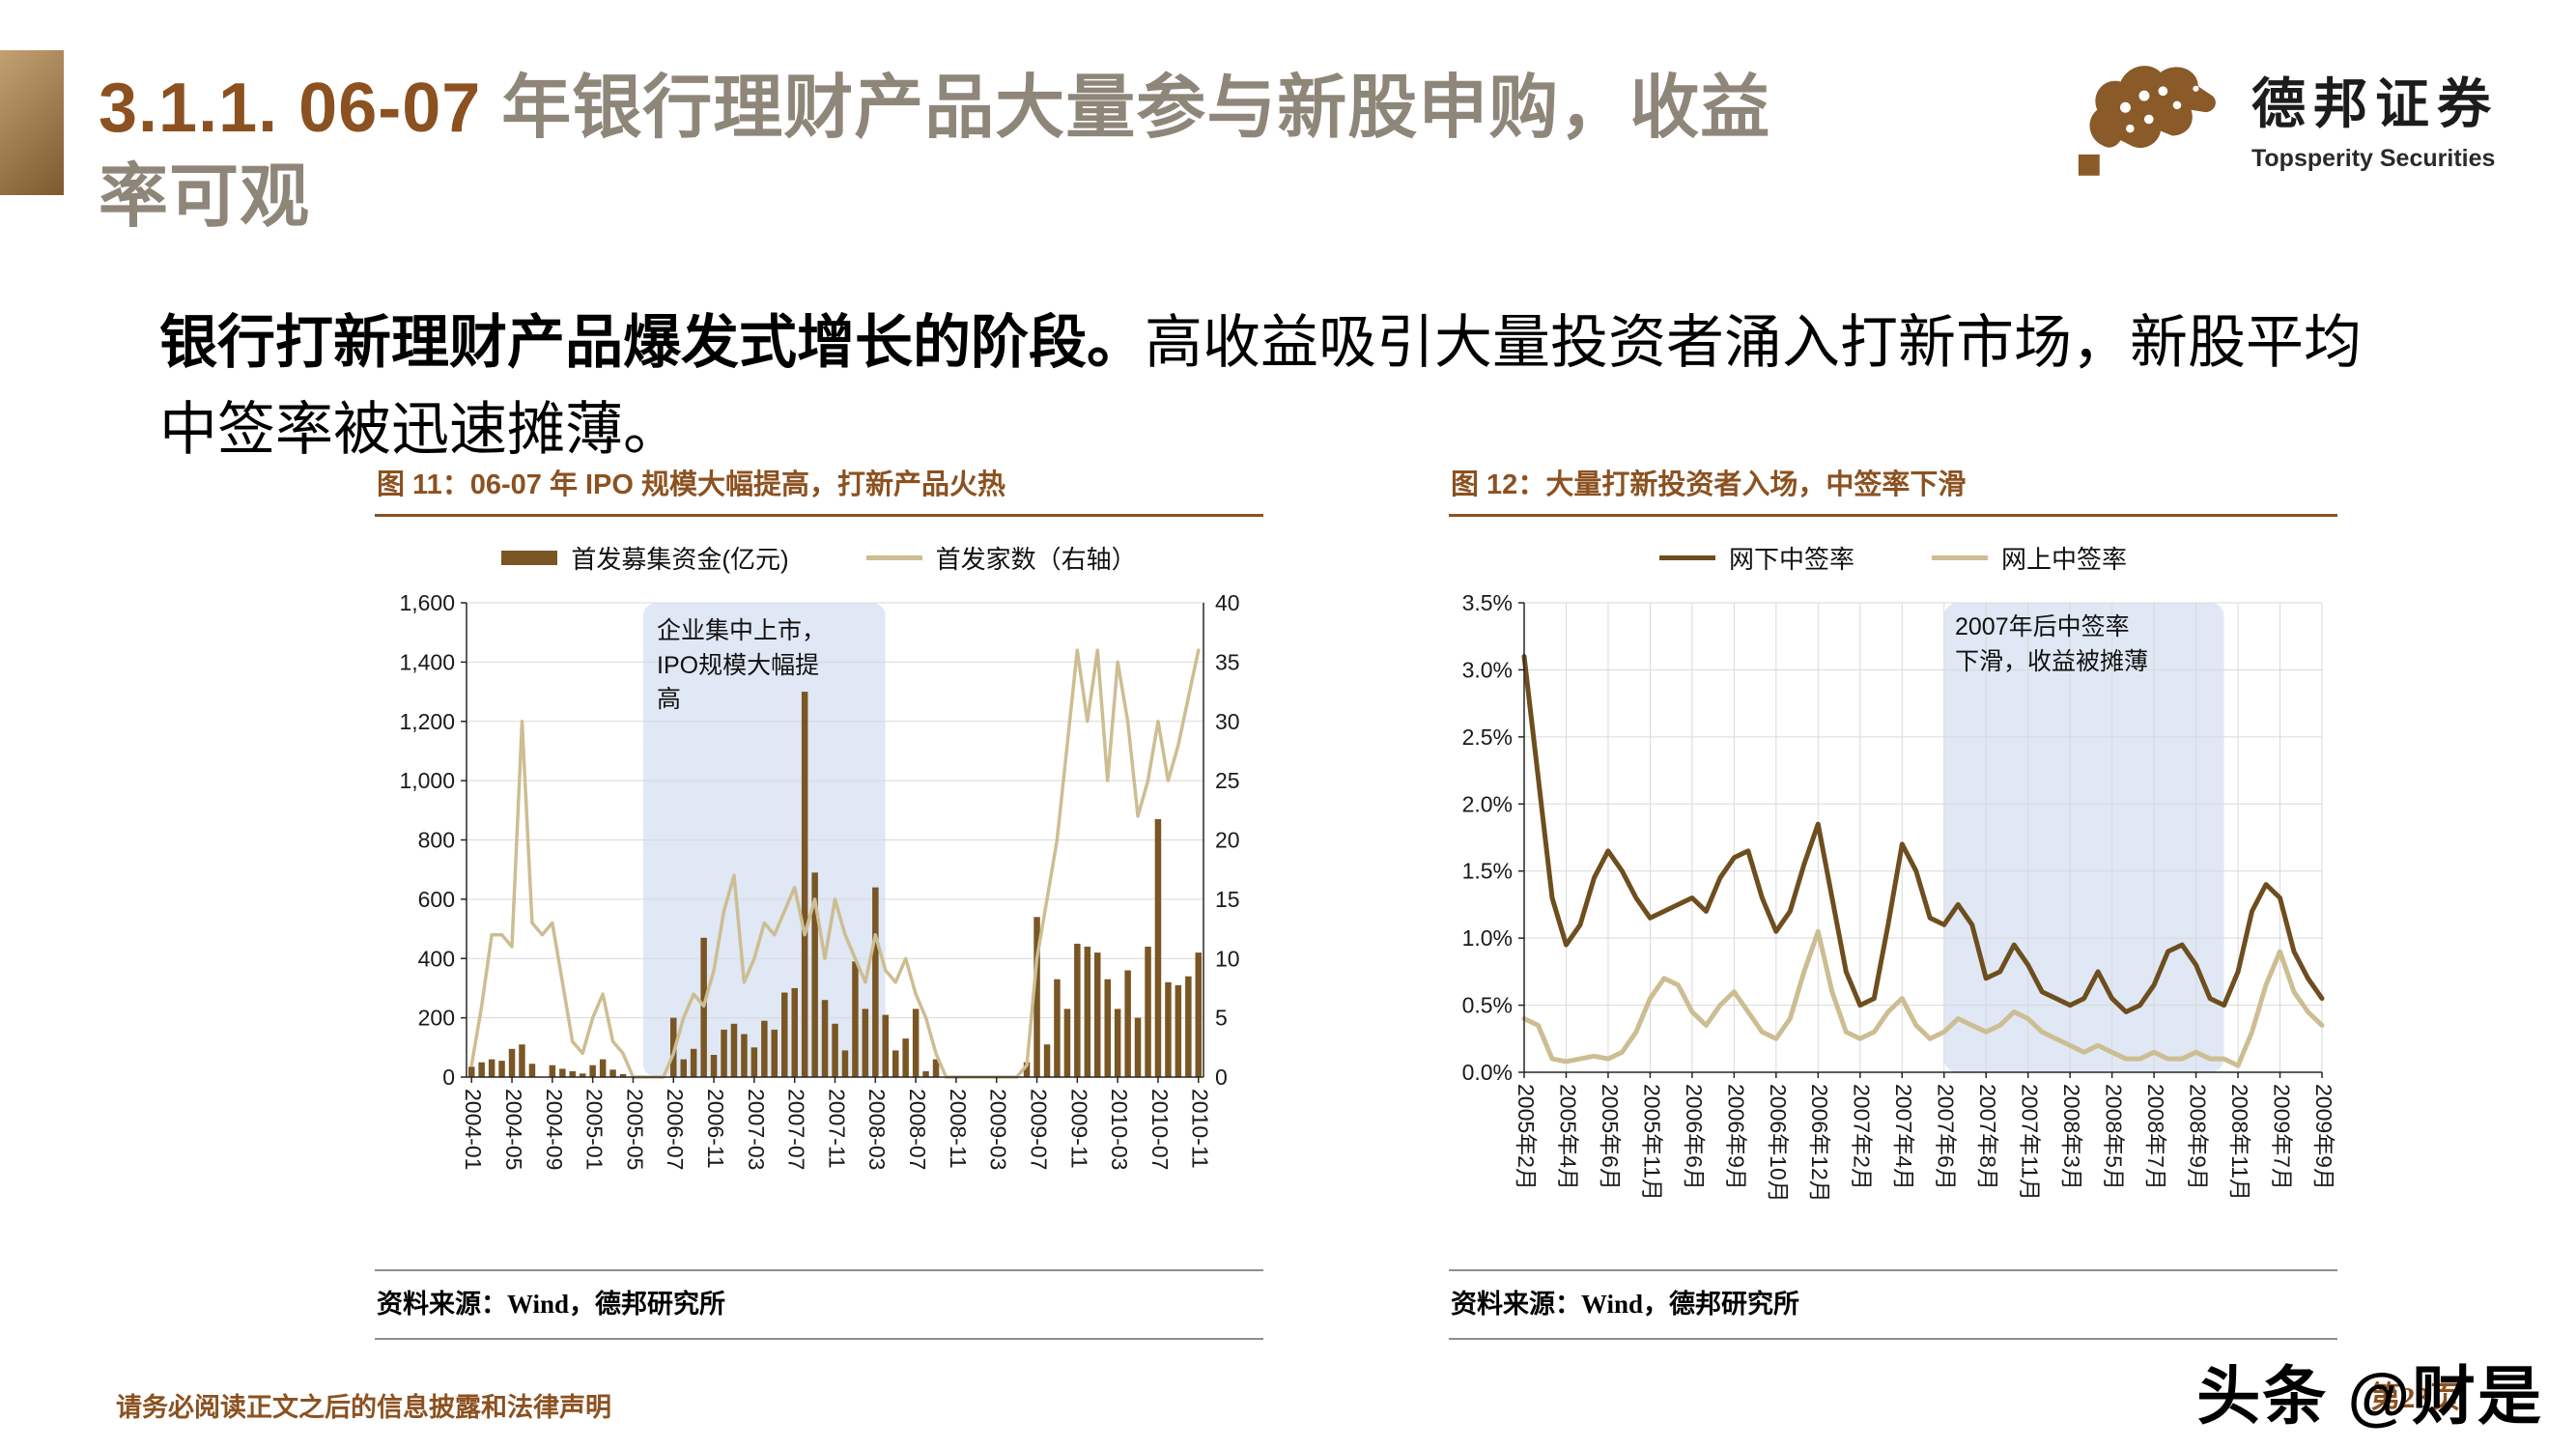 The width and height of the screenshot is (2576, 1449). I want to click on svg-text: 35, so click(1227, 661).